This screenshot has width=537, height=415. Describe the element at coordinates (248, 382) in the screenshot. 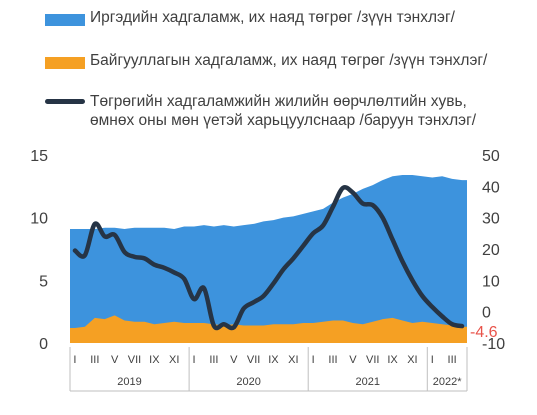

I see `x-axis-year-label: 2020` at that location.